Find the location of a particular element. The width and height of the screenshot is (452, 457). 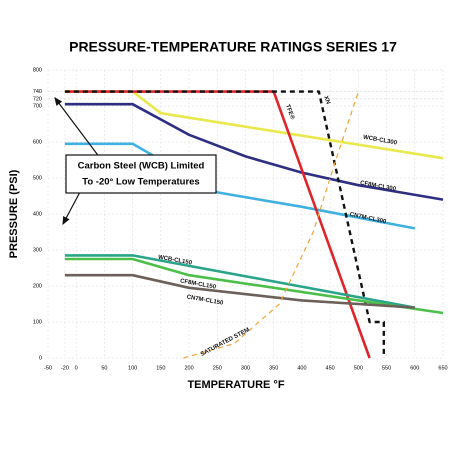

y-tick-label: 100 is located at coordinates (37, 322).